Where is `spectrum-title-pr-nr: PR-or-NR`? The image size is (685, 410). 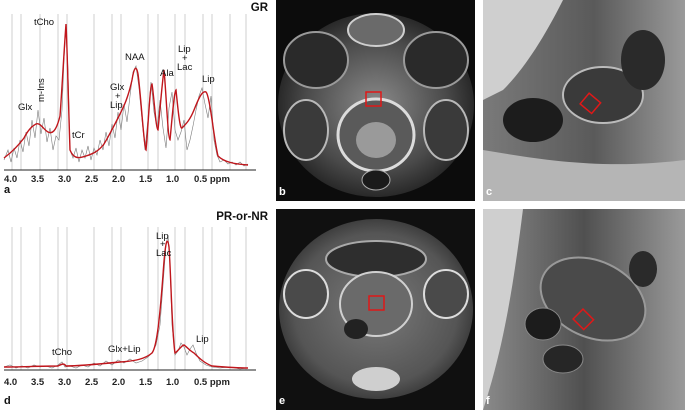
spectrum-title-pr-nr: PR-or-NR is located at coordinates (242, 217).